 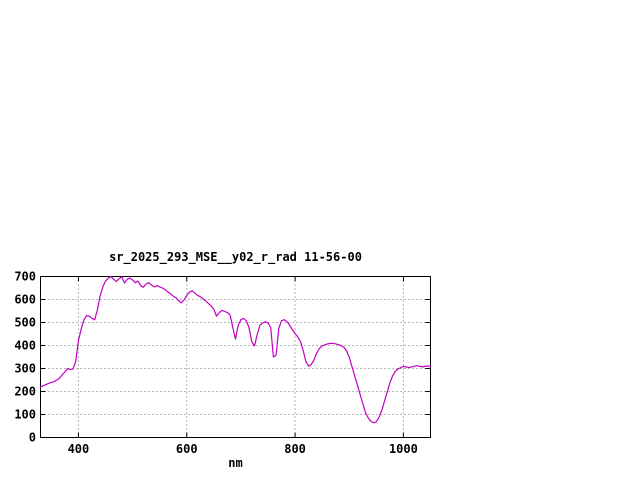 What do you see at coordinates (295, 449) in the screenshot?
I see `x-tick-label: 800` at bounding box center [295, 449].